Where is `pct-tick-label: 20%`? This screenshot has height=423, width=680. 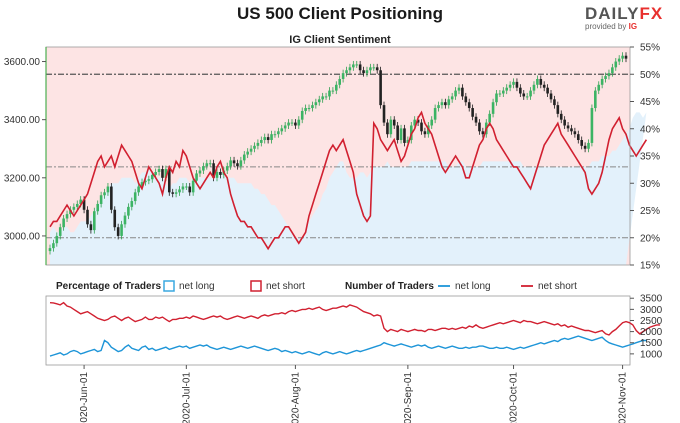
pct-tick-label: 20% is located at coordinates (650, 238).